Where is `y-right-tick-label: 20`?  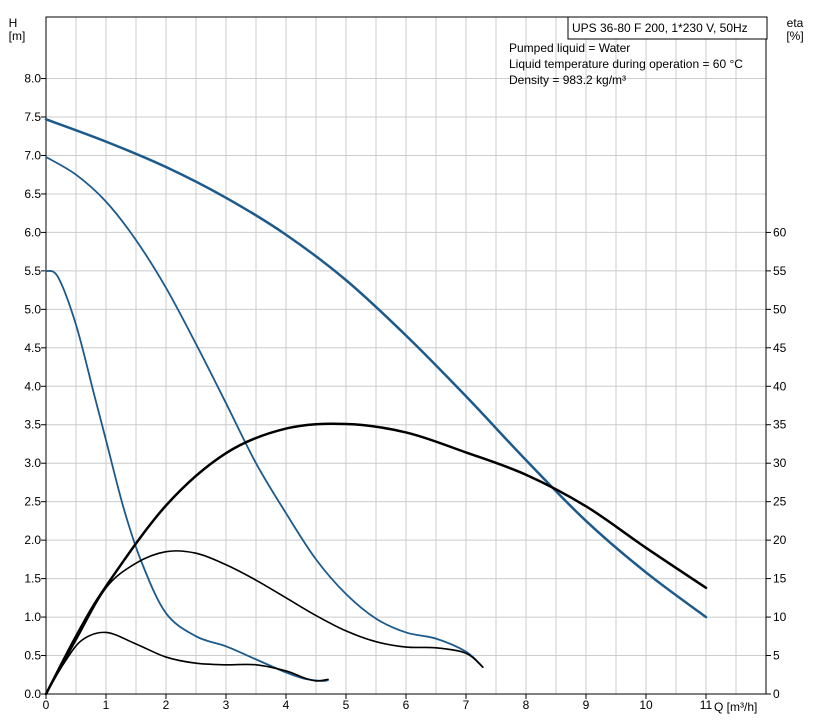 y-right-tick-label: 20 is located at coordinates (780, 540).